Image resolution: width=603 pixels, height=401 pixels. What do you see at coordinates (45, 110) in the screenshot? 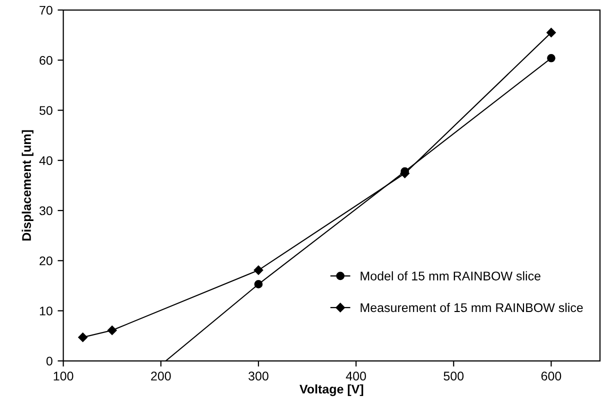
I see `y-tick-label: 50` at bounding box center [45, 110].